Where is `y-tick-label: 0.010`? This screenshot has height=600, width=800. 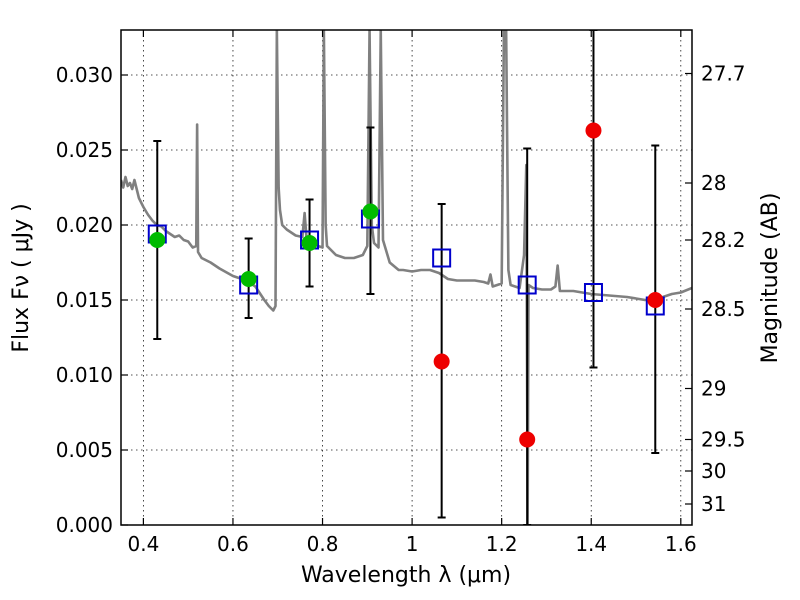 y-tick-label: 0.010 is located at coordinates (84, 375).